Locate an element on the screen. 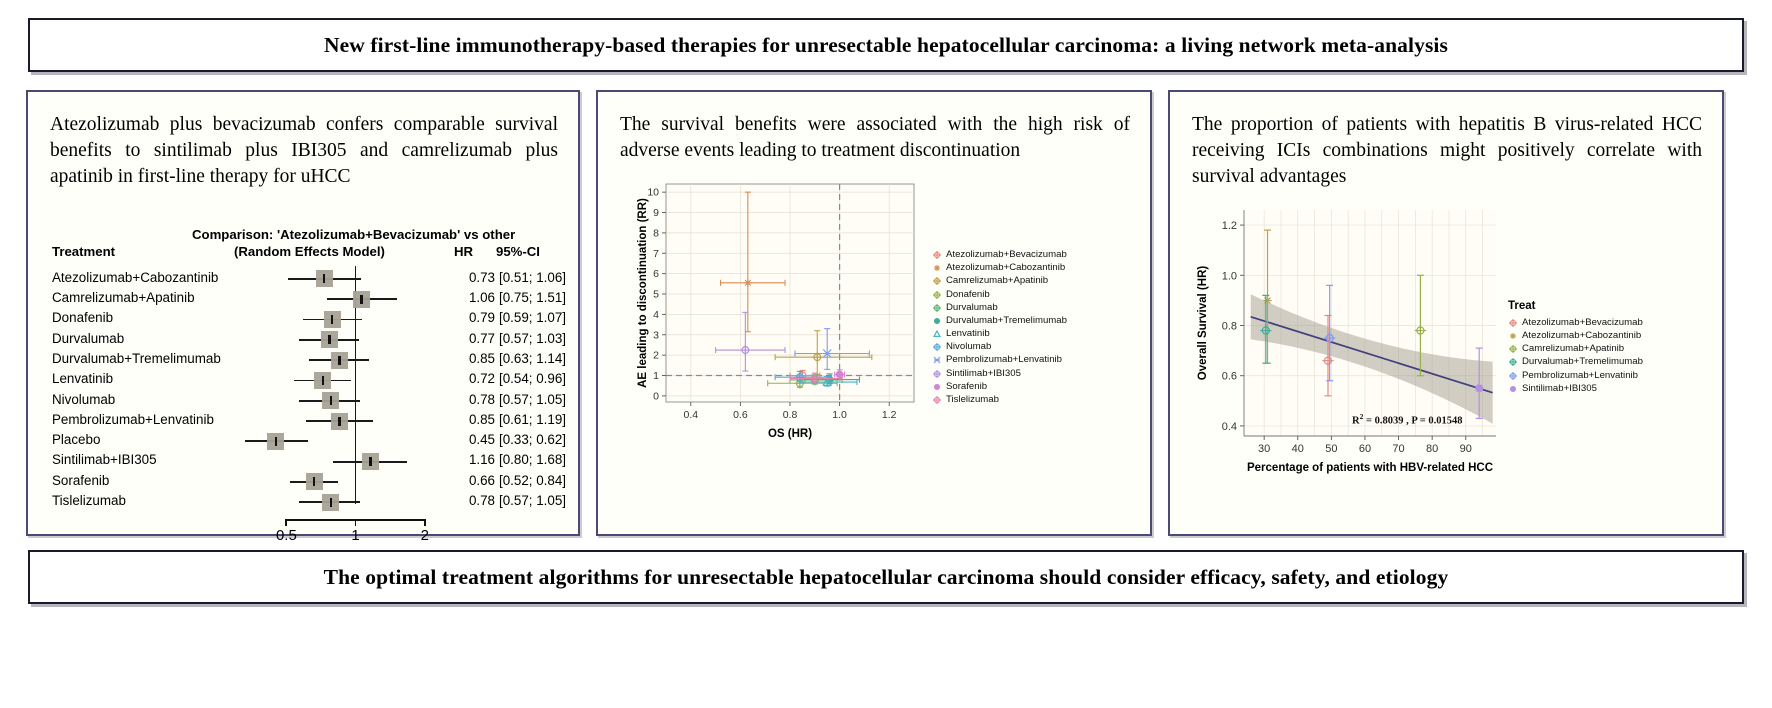 This screenshot has height=708, width=1772. legend-label: Atezolizumab+Cabozantinib is located at coordinates (1006, 268).